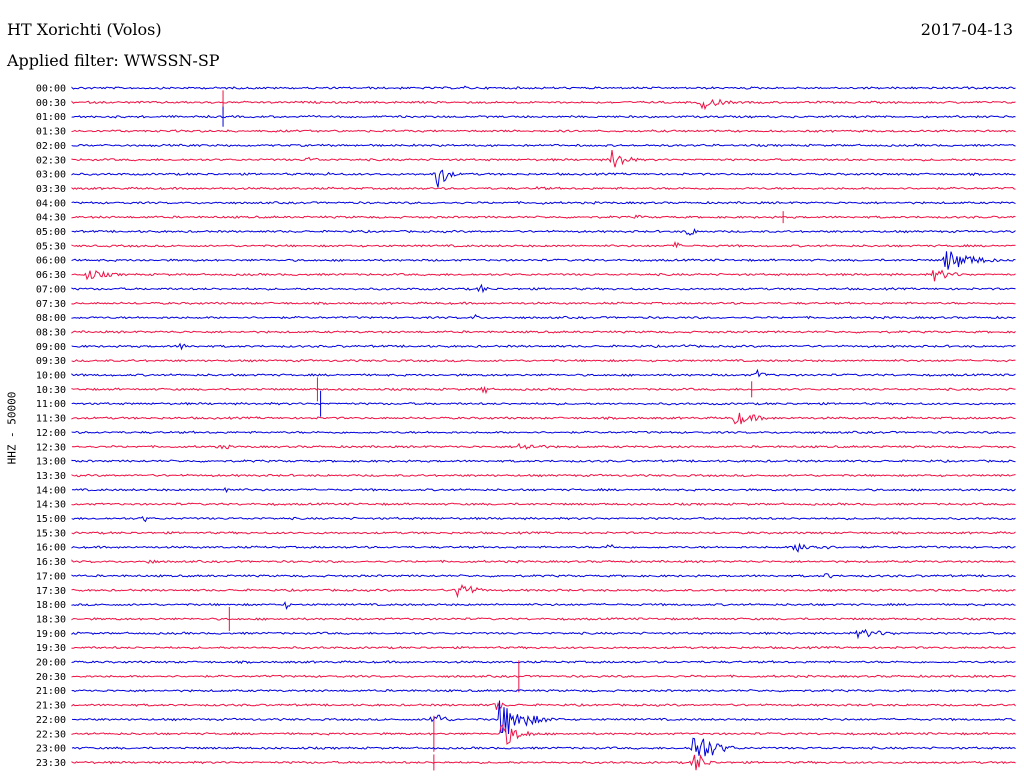 Image resolution: width=1024 pixels, height=780 pixels. What do you see at coordinates (51, 634) in the screenshot?
I see `time-label-1900: 19:00` at bounding box center [51, 634].